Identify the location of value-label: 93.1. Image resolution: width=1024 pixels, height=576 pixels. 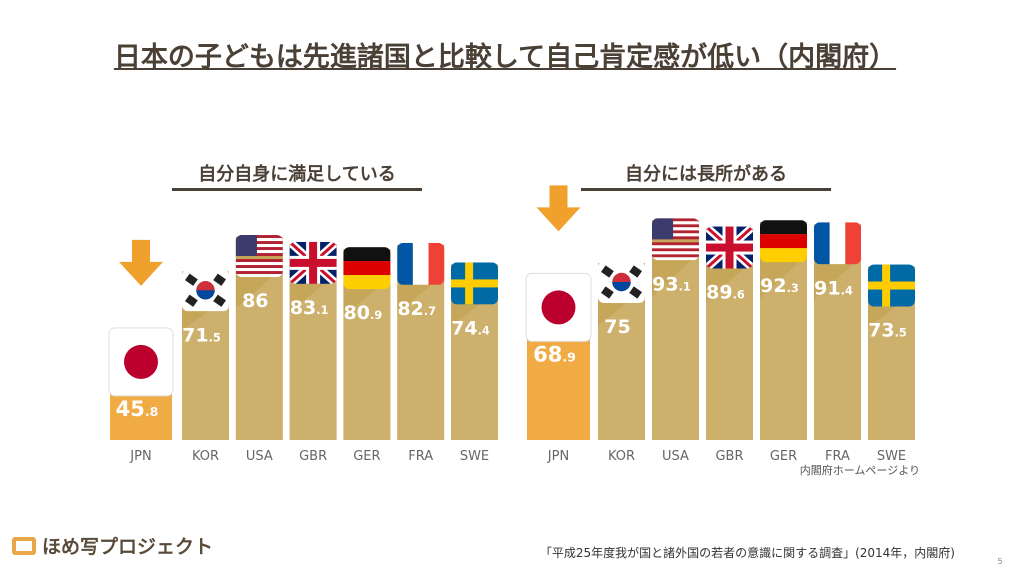
(671, 284).